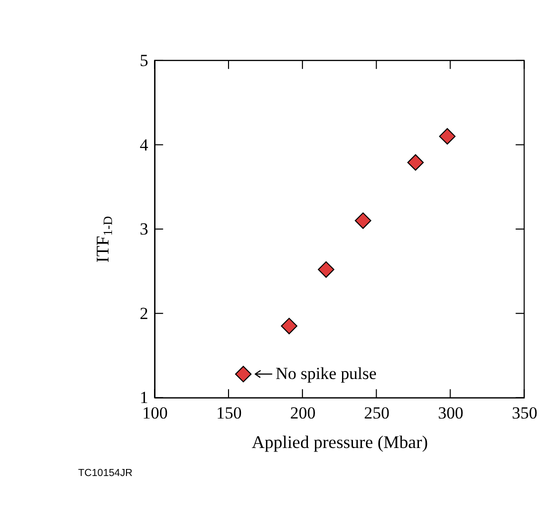  I want to click on x-axis-title: Applied pressure (Mbar), so click(340, 442).